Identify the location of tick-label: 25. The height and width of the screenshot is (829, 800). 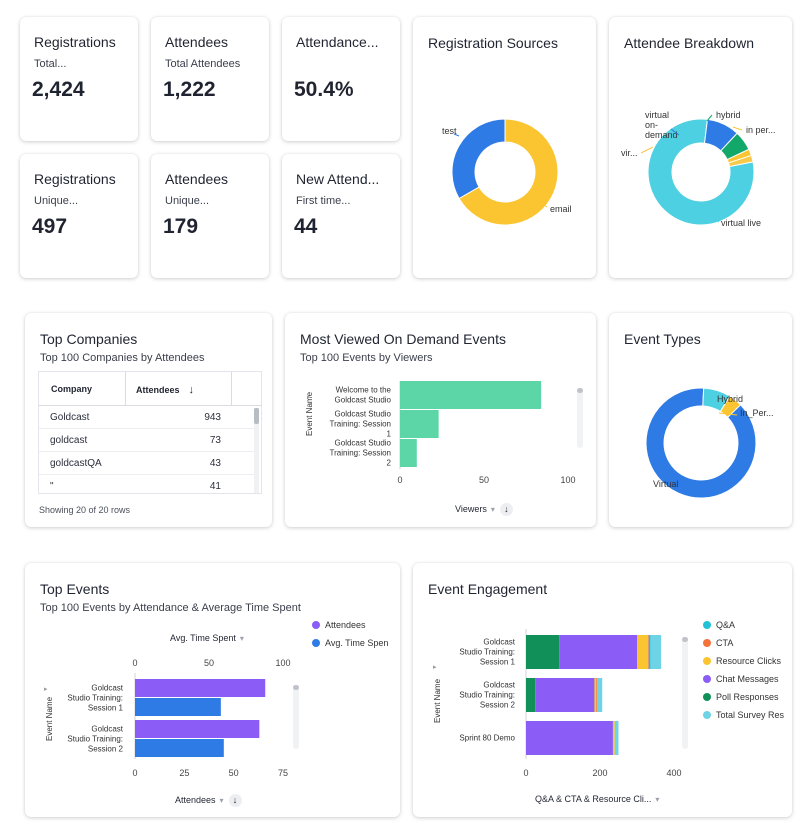
(184, 773).